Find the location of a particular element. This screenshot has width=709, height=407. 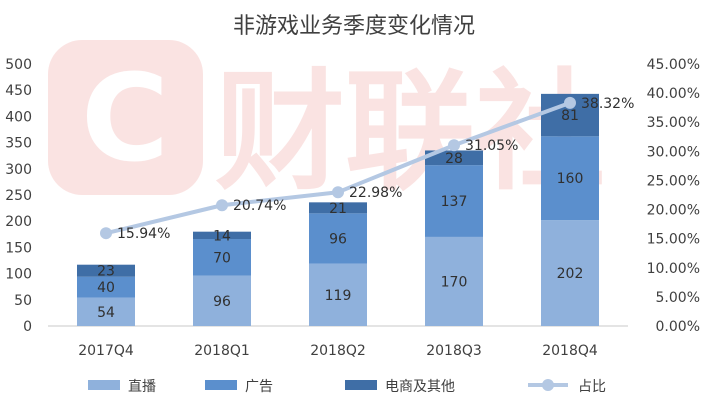

bar-1-2018Q4 is located at coordinates (570, 273).